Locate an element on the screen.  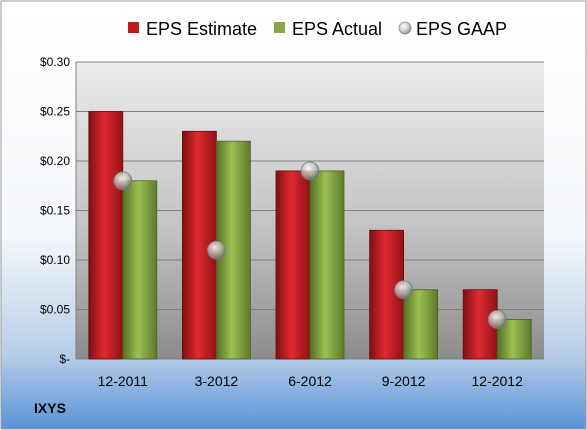
x-tick-label: 3-2012 is located at coordinates (217, 381).